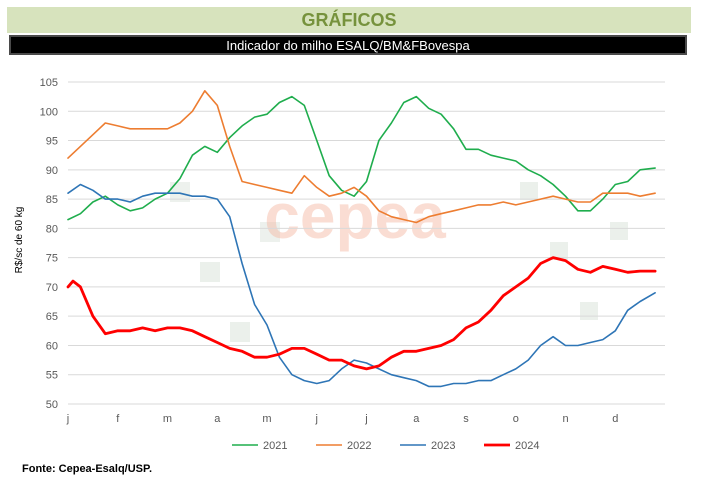  Describe the element at coordinates (118, 419) in the screenshot. I see `x-tick-label: f` at that location.